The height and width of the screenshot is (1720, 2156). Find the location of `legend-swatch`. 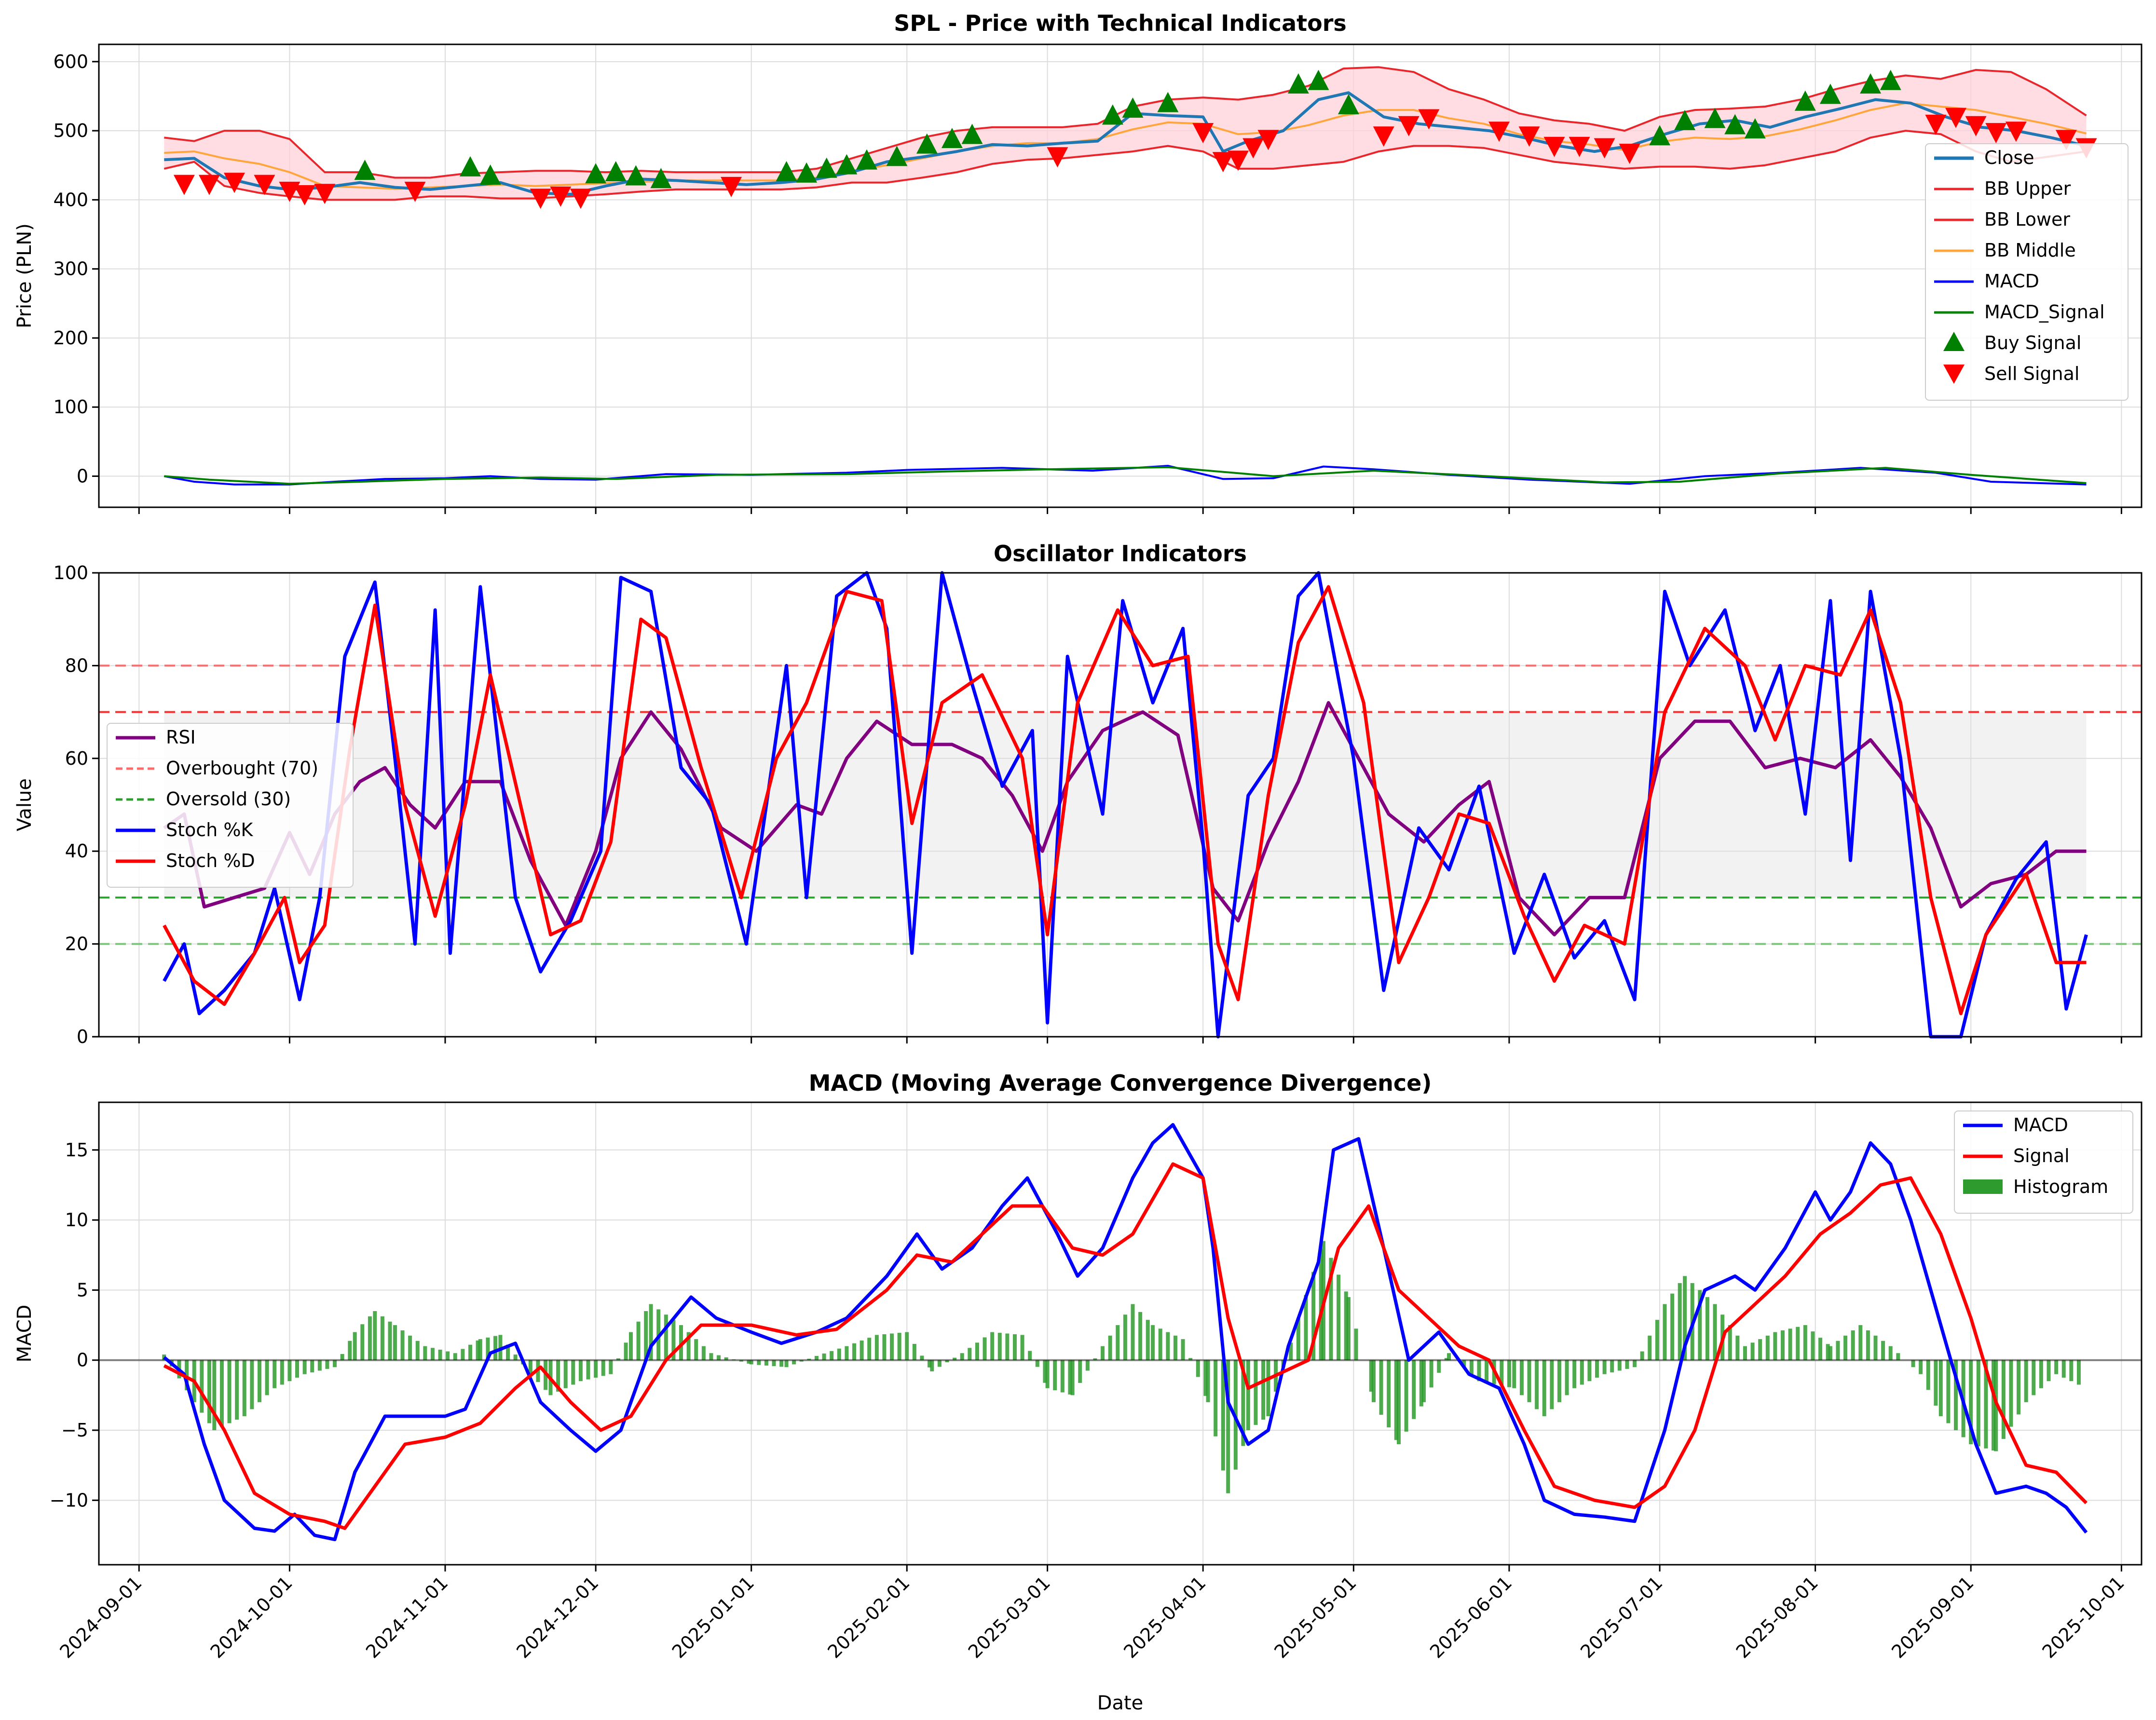

legend-swatch is located at coordinates (1983, 1186).